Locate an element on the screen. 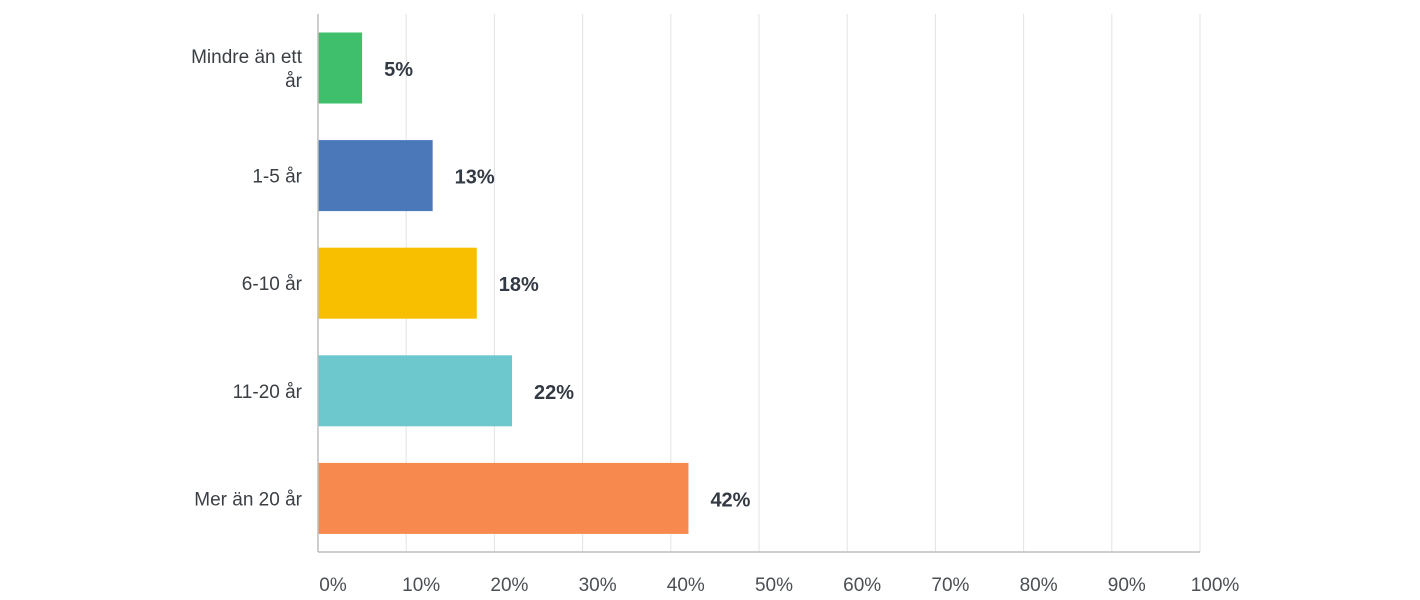 This screenshot has width=1420, height=600. x-tick-label: 50% is located at coordinates (774, 585).